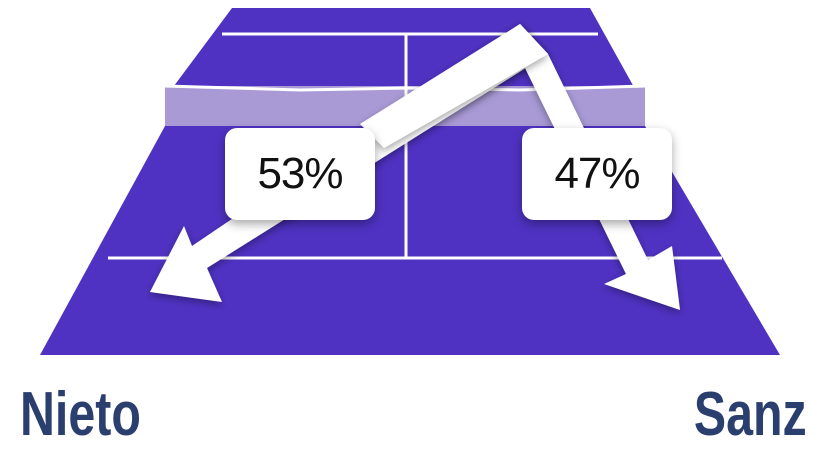 This screenshot has height=461, width=821. I want to click on right-percent-badge: 47%, so click(597, 174).